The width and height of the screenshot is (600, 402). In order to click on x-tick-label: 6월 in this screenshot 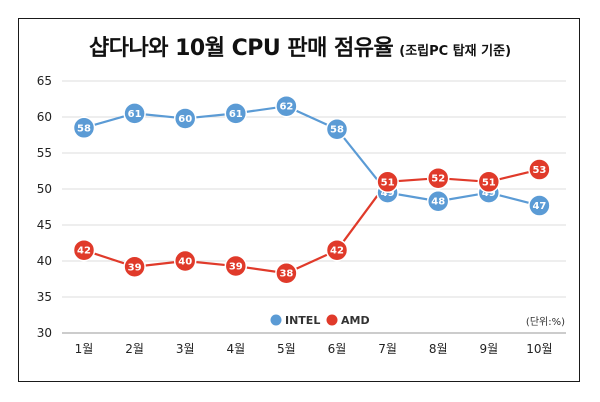, I will do `click(337, 349)`.